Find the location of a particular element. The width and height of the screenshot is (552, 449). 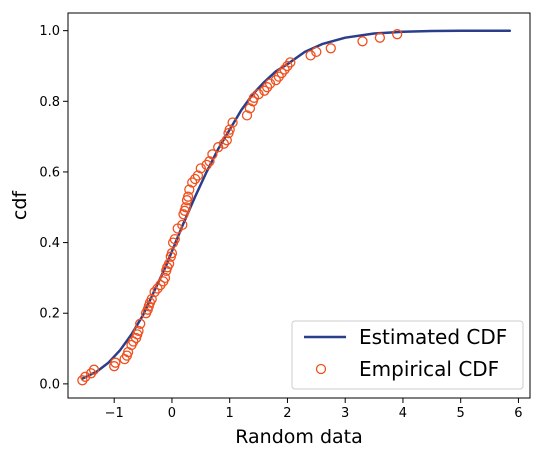

x-axis-label: Random data is located at coordinates (299, 437).